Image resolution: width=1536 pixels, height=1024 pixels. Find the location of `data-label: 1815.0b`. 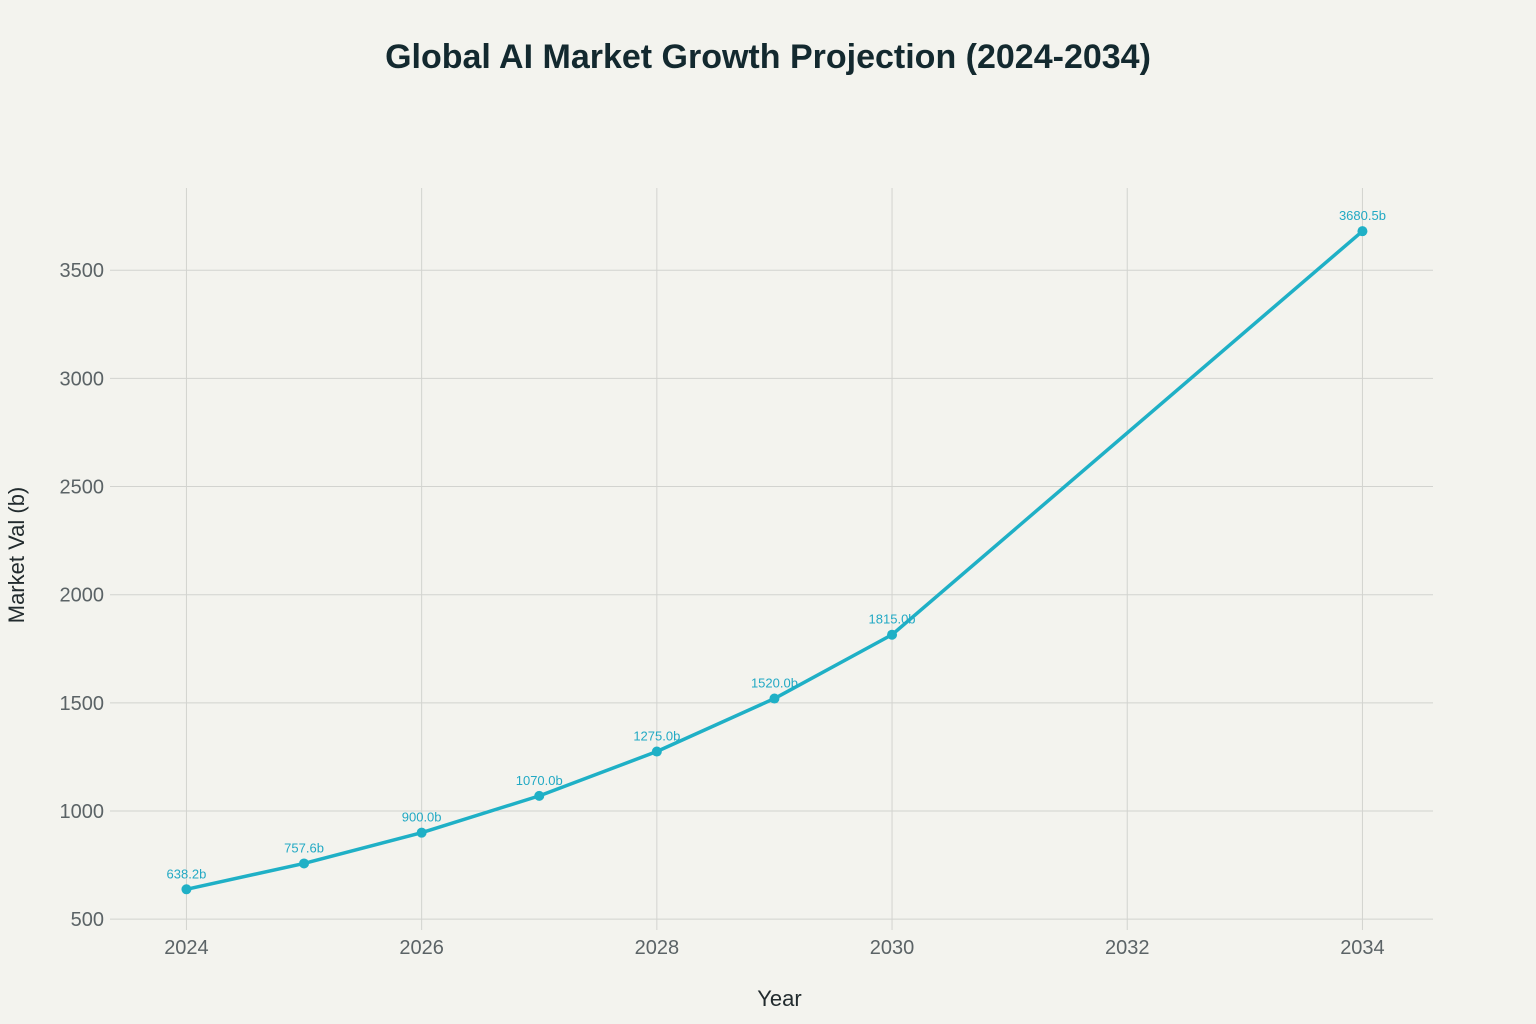

data-label: 1815.0b is located at coordinates (892, 619).